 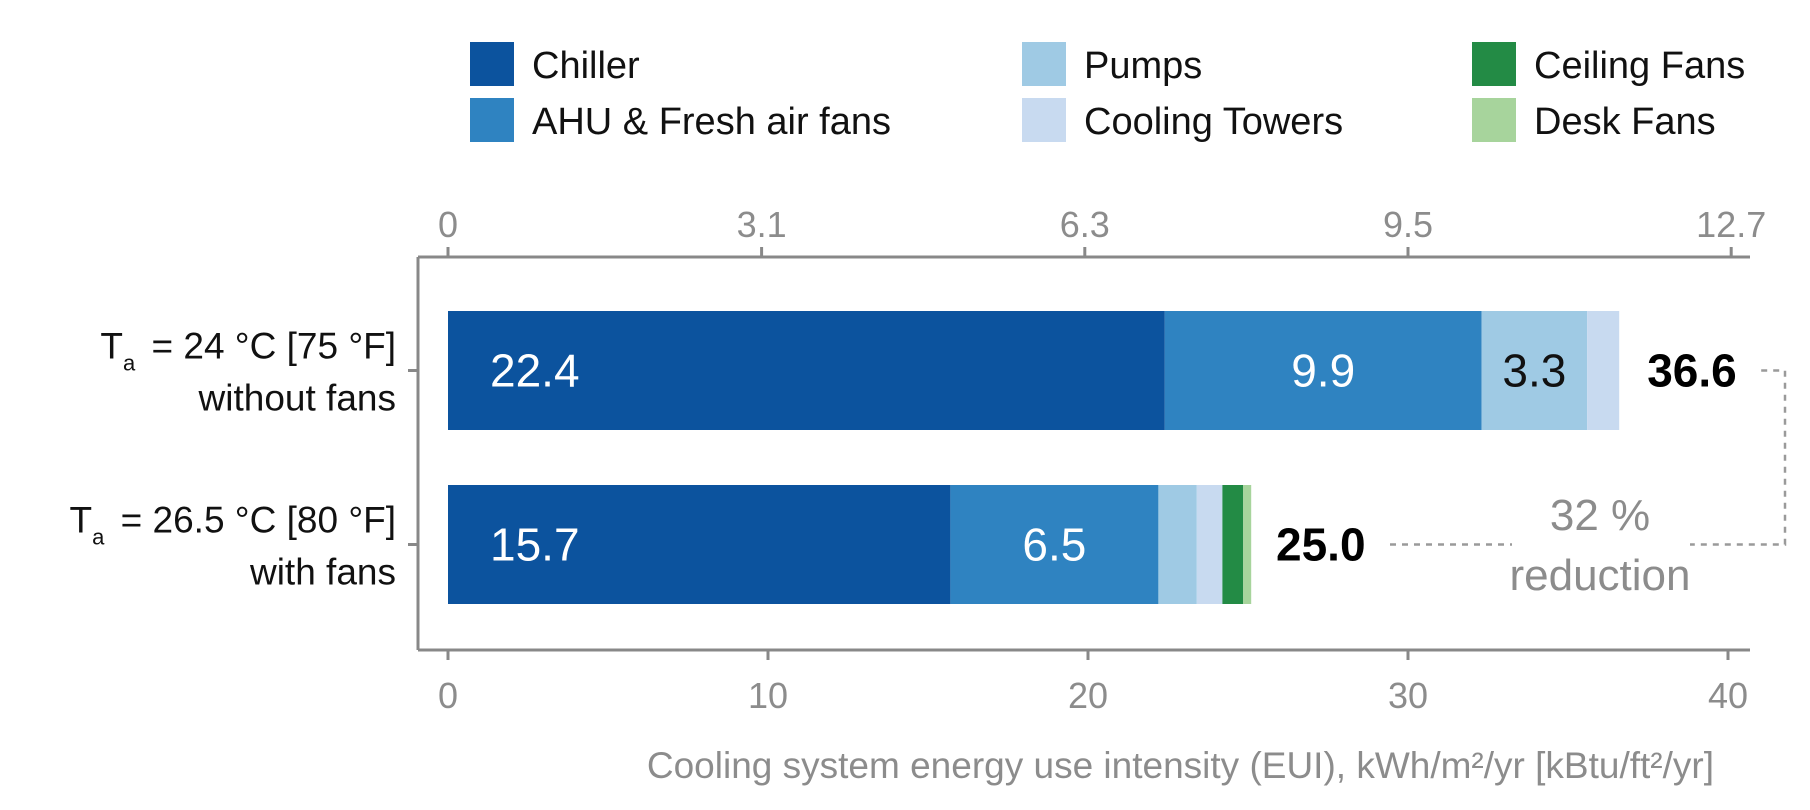 What do you see at coordinates (1731, 224) in the screenshot?
I see `top-tick-label: 12.7` at bounding box center [1731, 224].